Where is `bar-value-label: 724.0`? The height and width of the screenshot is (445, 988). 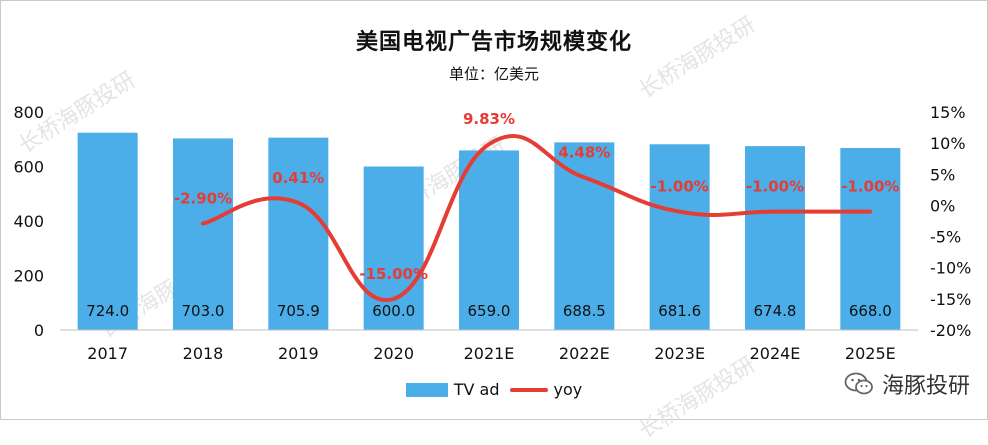 bar-value-label: 724.0 is located at coordinates (107, 311).